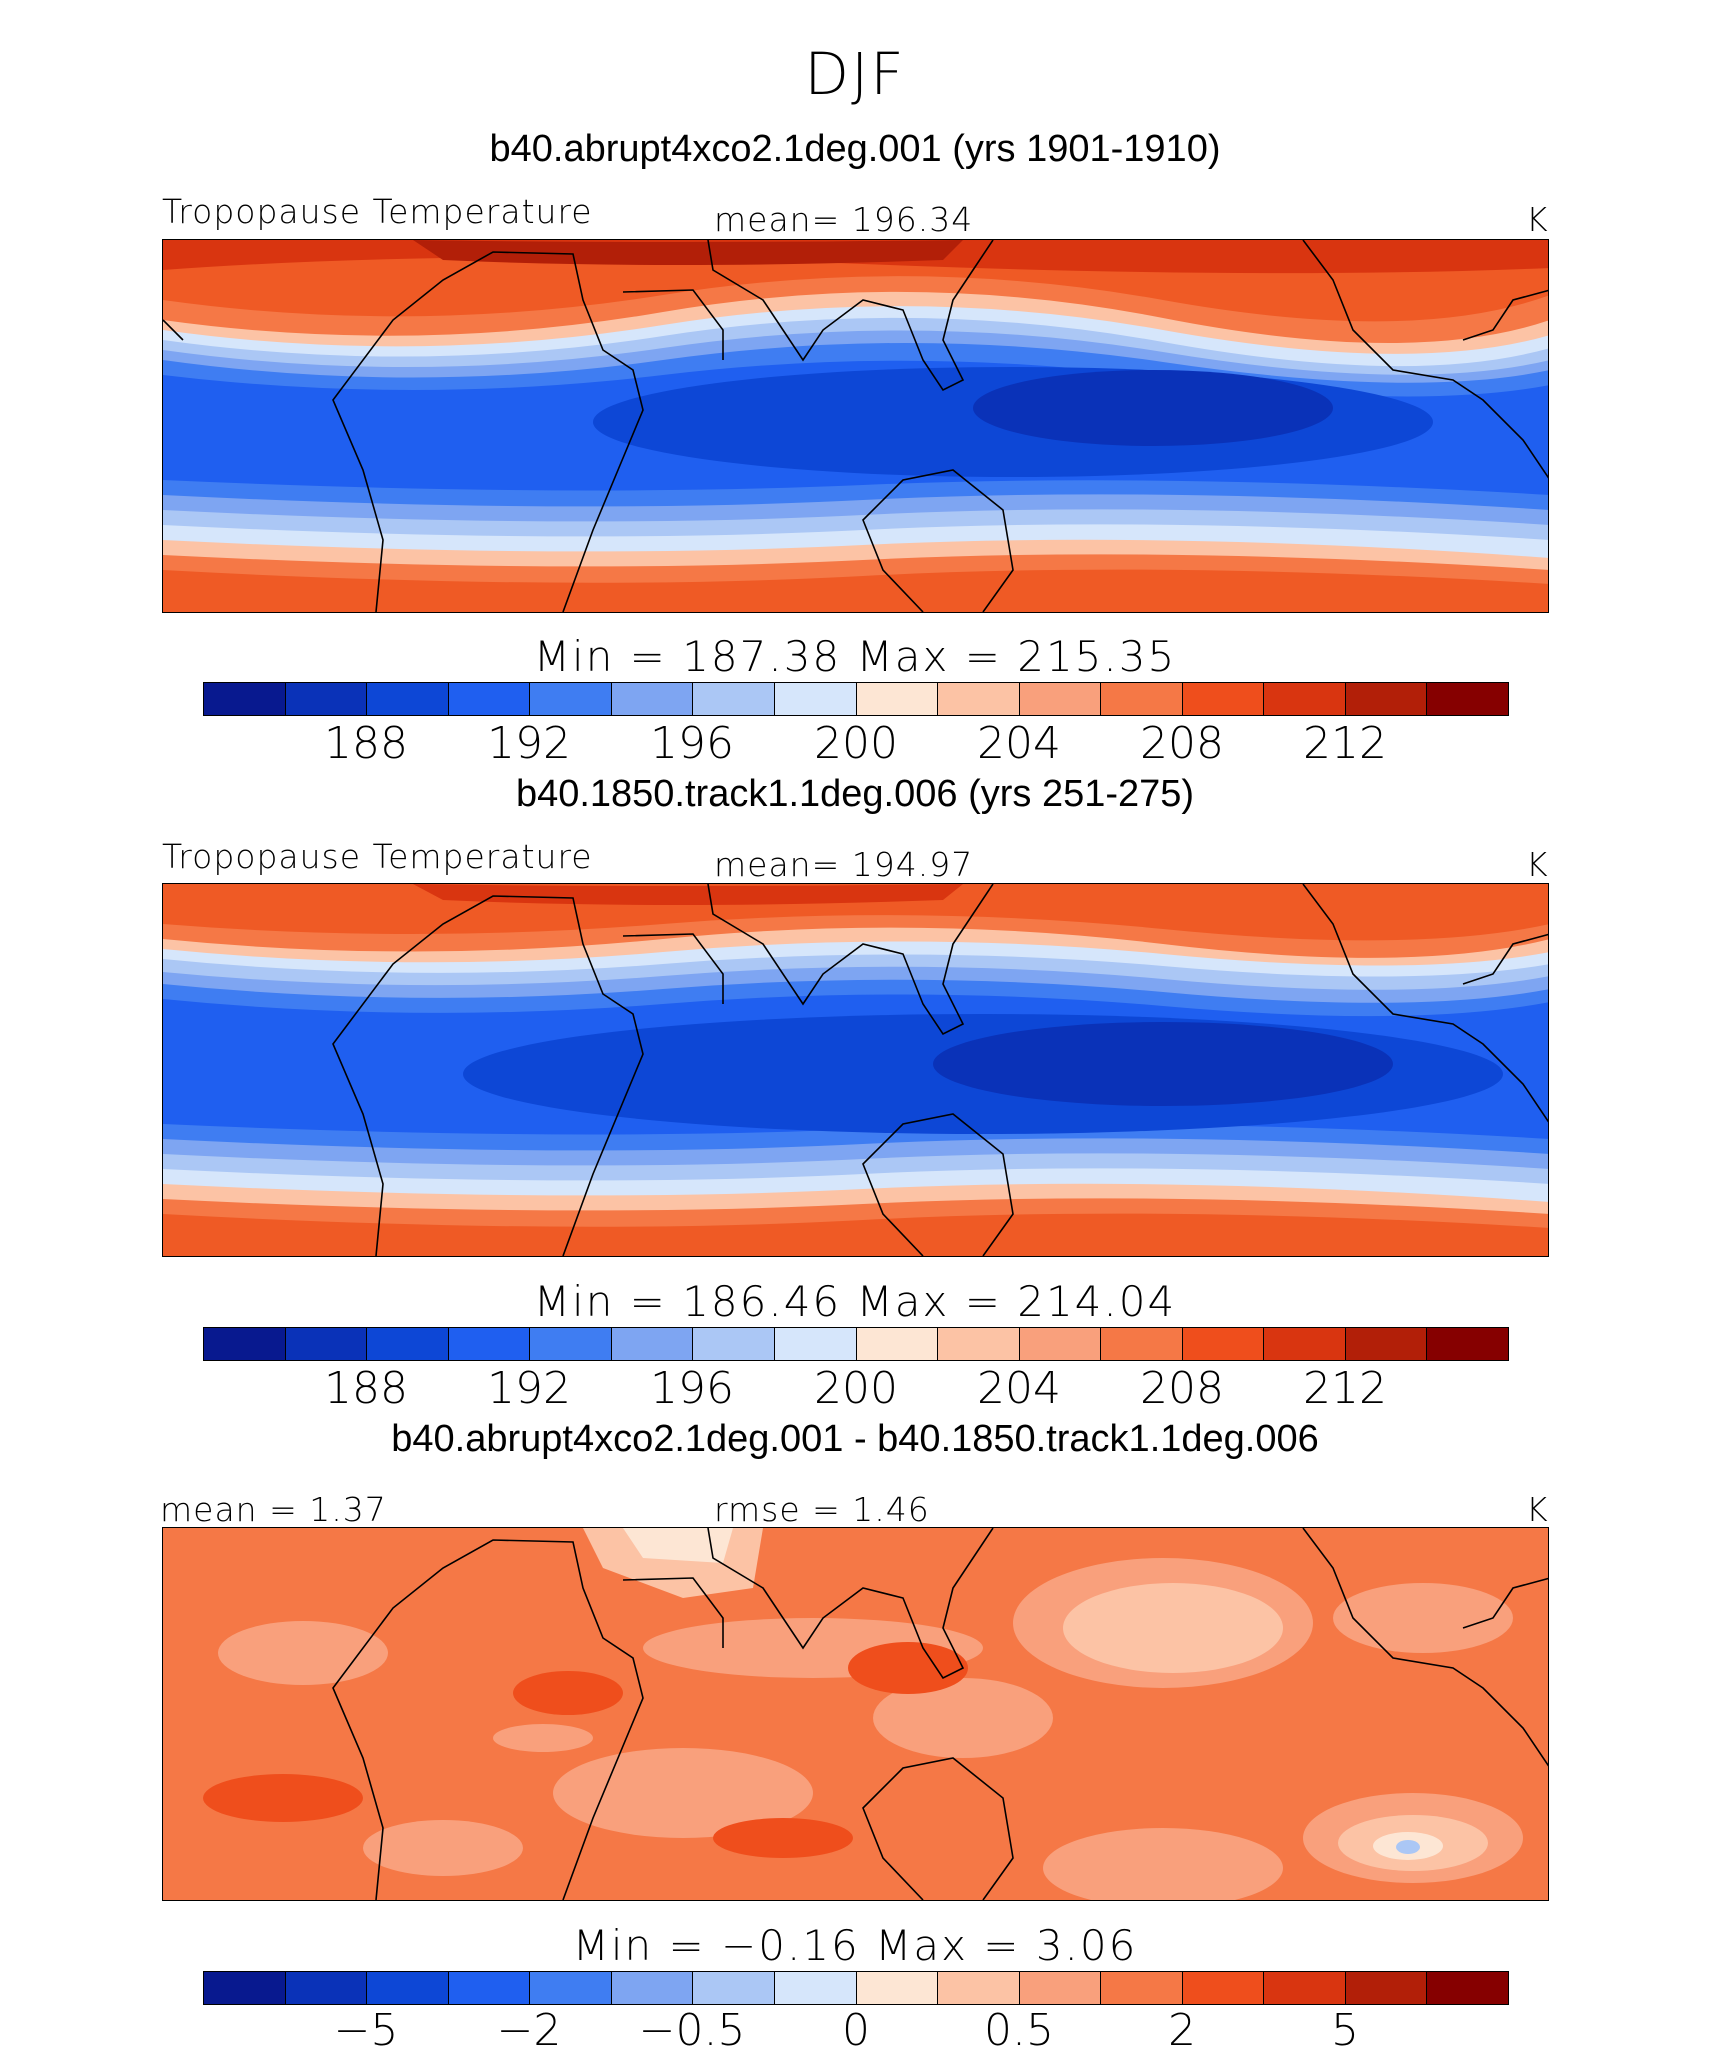 The width and height of the screenshot is (1710, 2056). I want to click on panel-3-colorbar, so click(856, 1988).